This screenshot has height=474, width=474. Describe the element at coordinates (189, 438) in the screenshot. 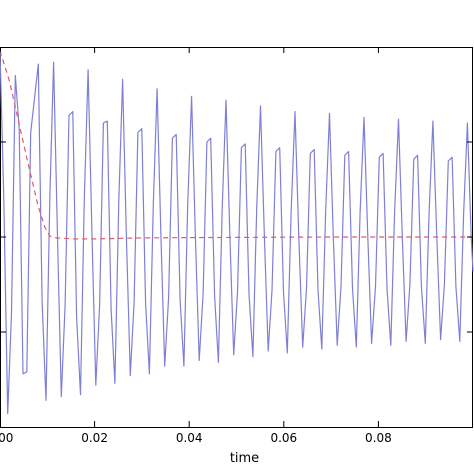

I see `x-tick-label: 0.04` at that location.